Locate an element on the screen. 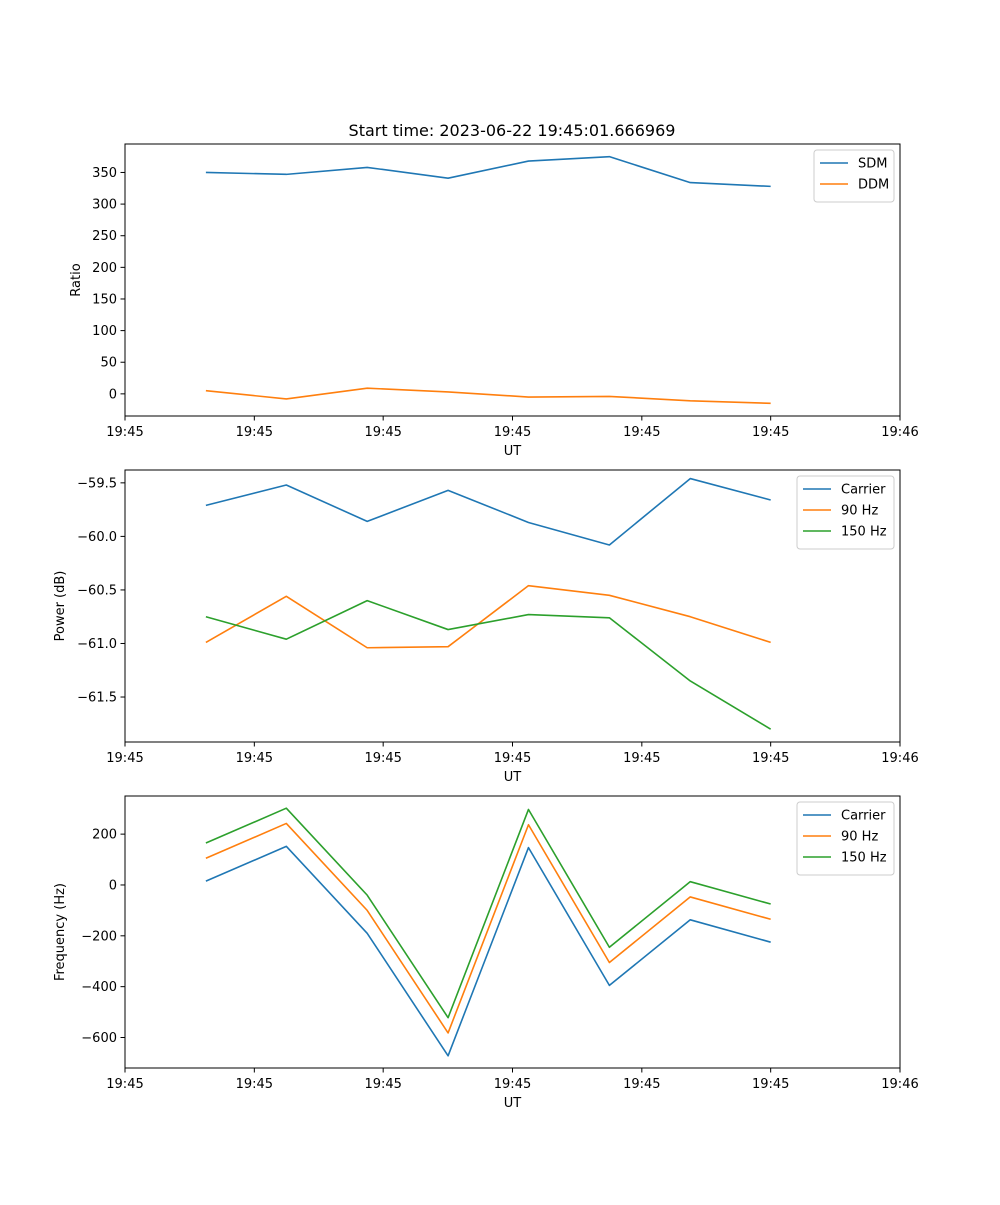 The image size is (1000, 1205). y-tick-label: 250 is located at coordinates (104, 236).